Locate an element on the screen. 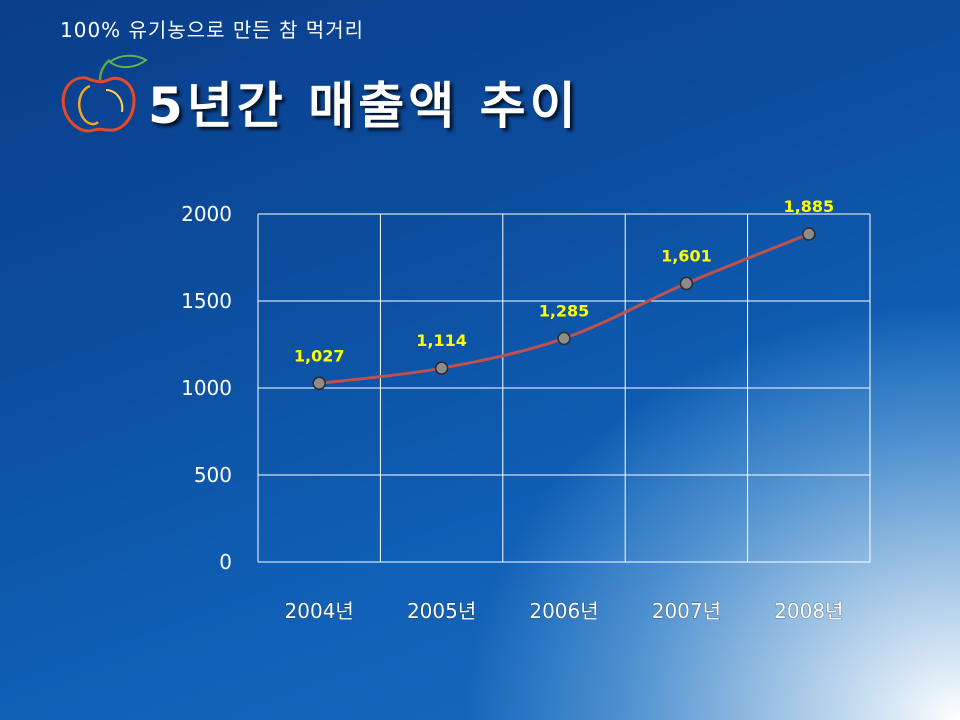 The width and height of the screenshot is (960, 720). data-label: 1,114 is located at coordinates (441, 340).